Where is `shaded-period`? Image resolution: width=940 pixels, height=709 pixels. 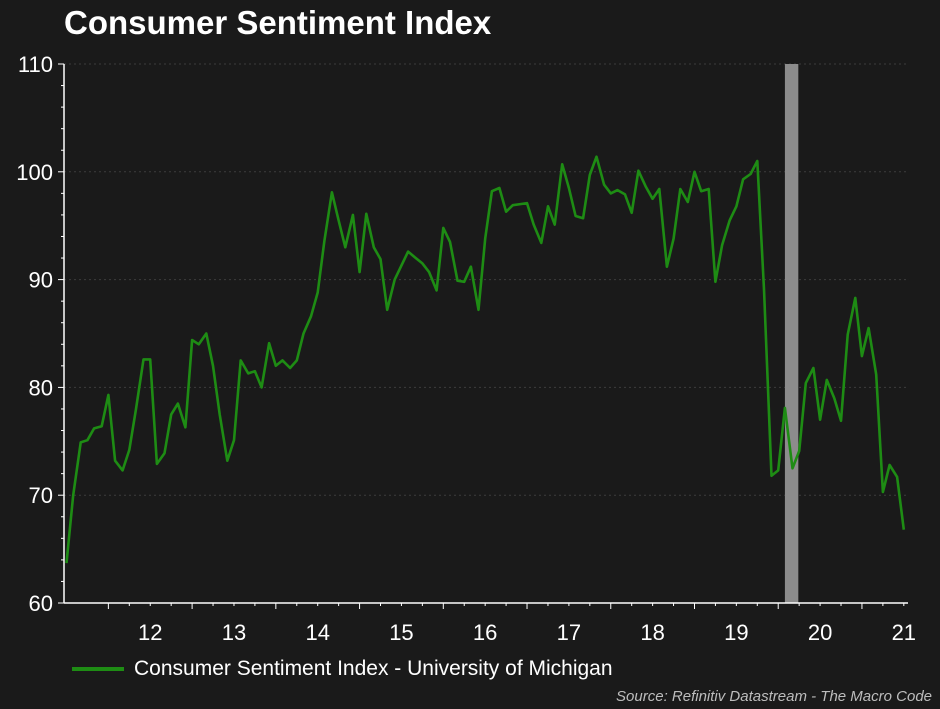
shaded-period is located at coordinates (791, 333).